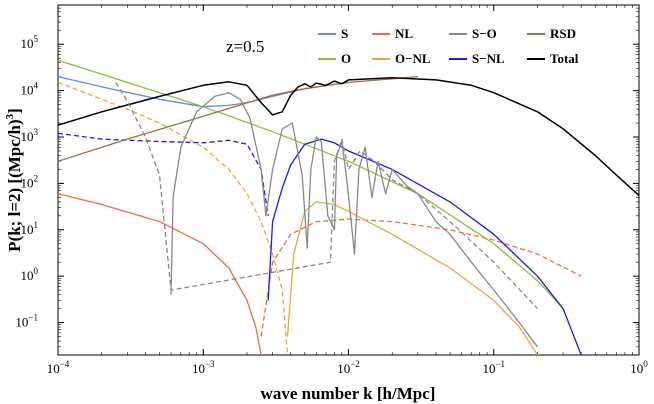 The height and width of the screenshot is (404, 654). What do you see at coordinates (348, 367) in the screenshot?
I see `x-tick-label: 10⁻²` at bounding box center [348, 367].